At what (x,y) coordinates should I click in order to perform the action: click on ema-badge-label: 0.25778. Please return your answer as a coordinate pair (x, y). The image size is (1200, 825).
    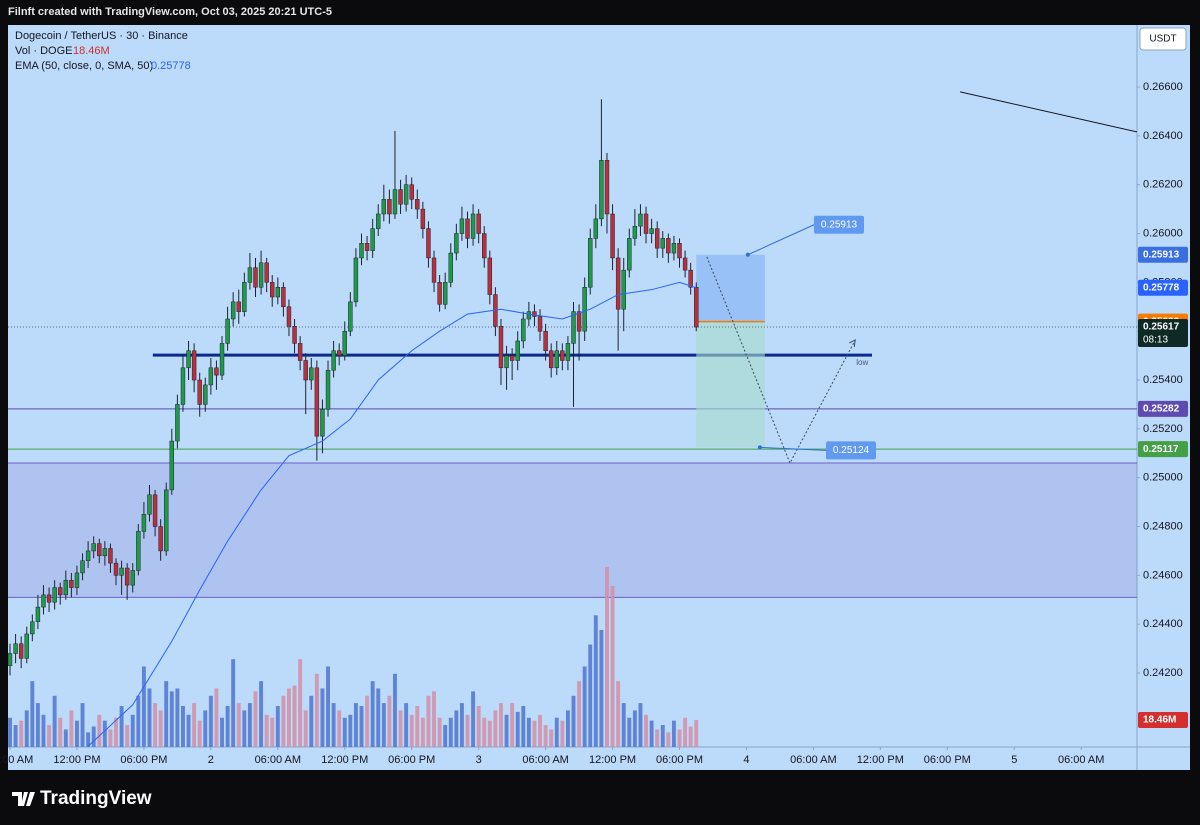
    Looking at the image, I should click on (1161, 287).